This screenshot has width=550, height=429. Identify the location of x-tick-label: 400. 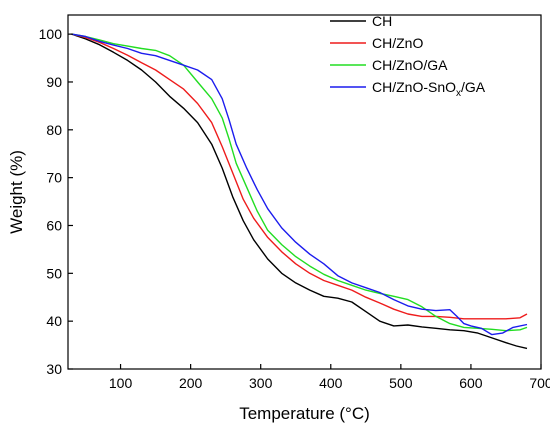
(331, 383).